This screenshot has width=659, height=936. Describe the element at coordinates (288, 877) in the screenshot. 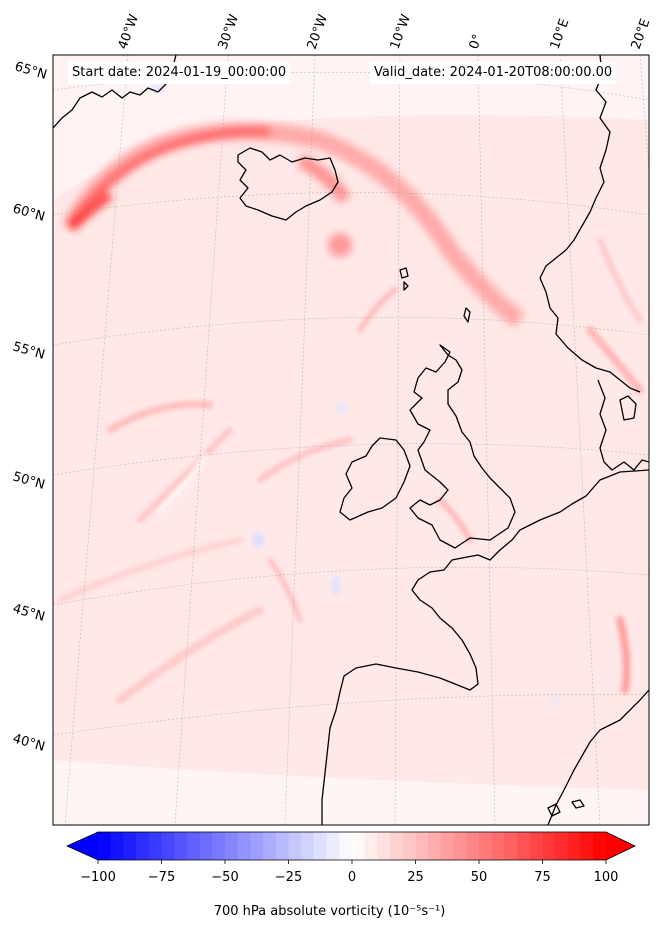

I see `colorbar-tick-label: −25` at that location.